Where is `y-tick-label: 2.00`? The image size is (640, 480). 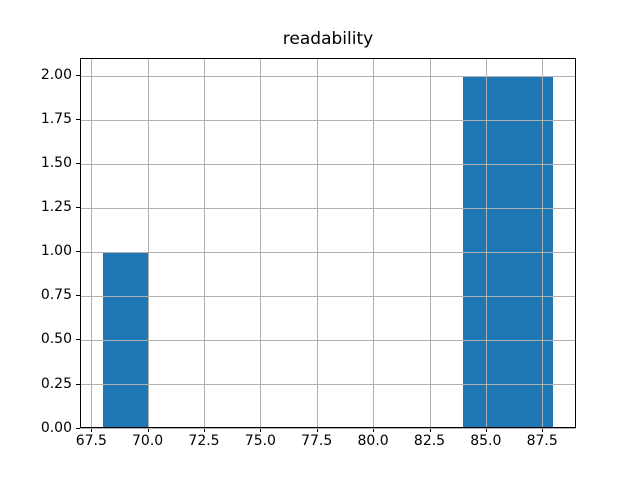 y-tick-label: 2.00 is located at coordinates (56, 75).